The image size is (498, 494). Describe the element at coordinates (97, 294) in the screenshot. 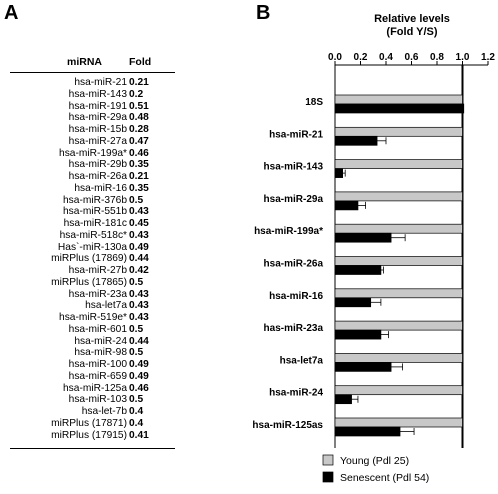

I see `mirna-name: hsa-miR-23a` at that location.